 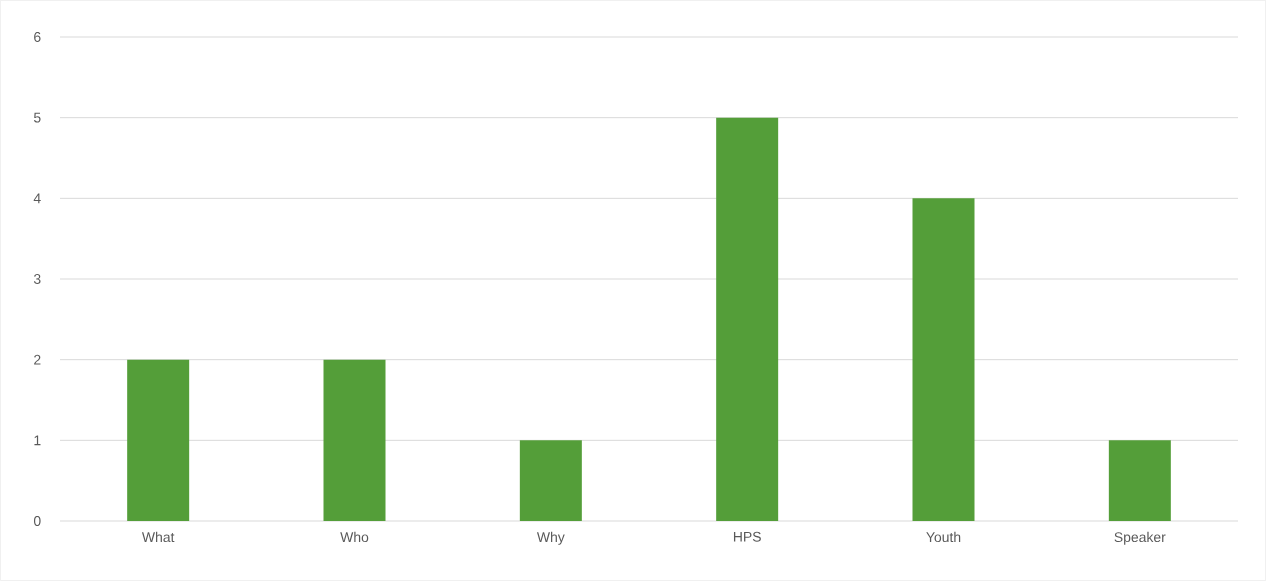 What do you see at coordinates (354, 537) in the screenshot?
I see `x-tick-label: Who` at bounding box center [354, 537].